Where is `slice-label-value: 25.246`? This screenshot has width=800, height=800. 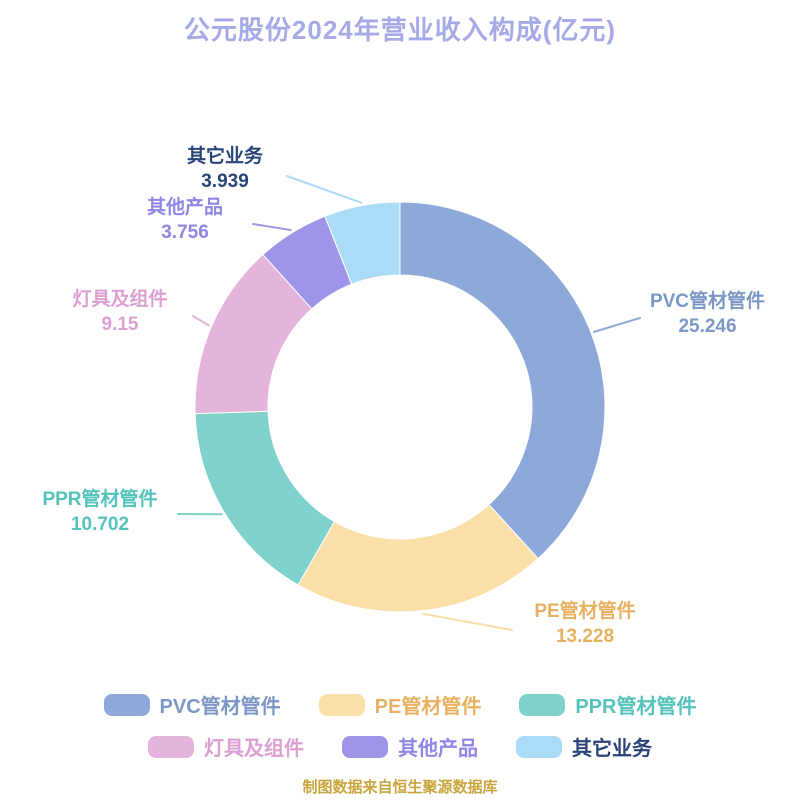
slice-label-value: 25.246 is located at coordinates (707, 326).